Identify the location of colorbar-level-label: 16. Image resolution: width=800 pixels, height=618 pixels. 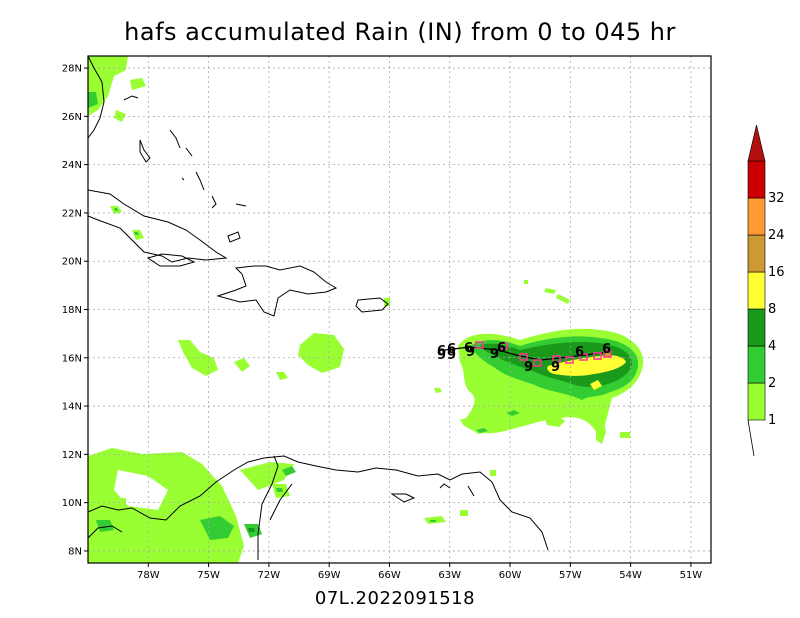
(776, 272).